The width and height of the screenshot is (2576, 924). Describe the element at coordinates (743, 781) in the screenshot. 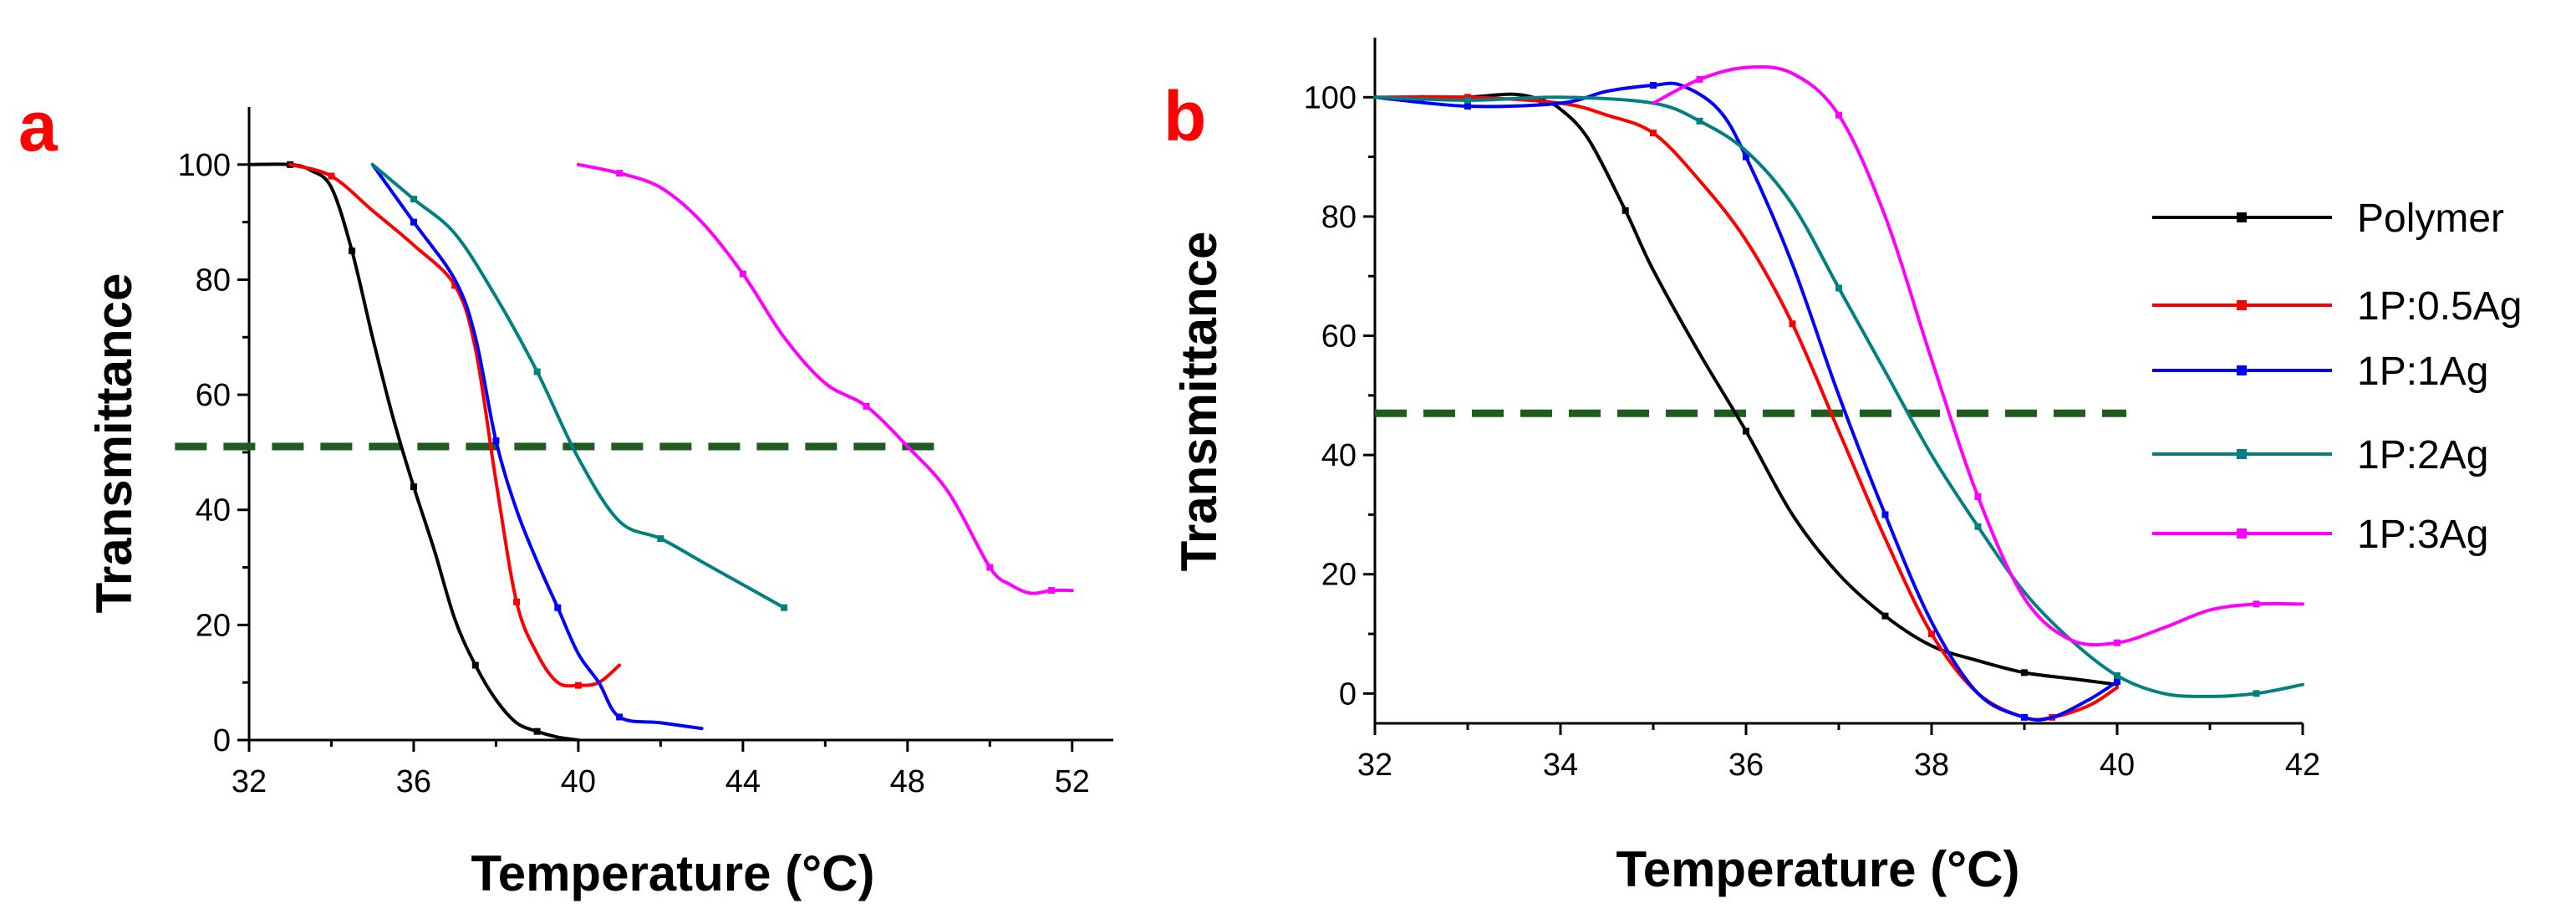

I see `panel-a-x-tick-label: 44` at that location.